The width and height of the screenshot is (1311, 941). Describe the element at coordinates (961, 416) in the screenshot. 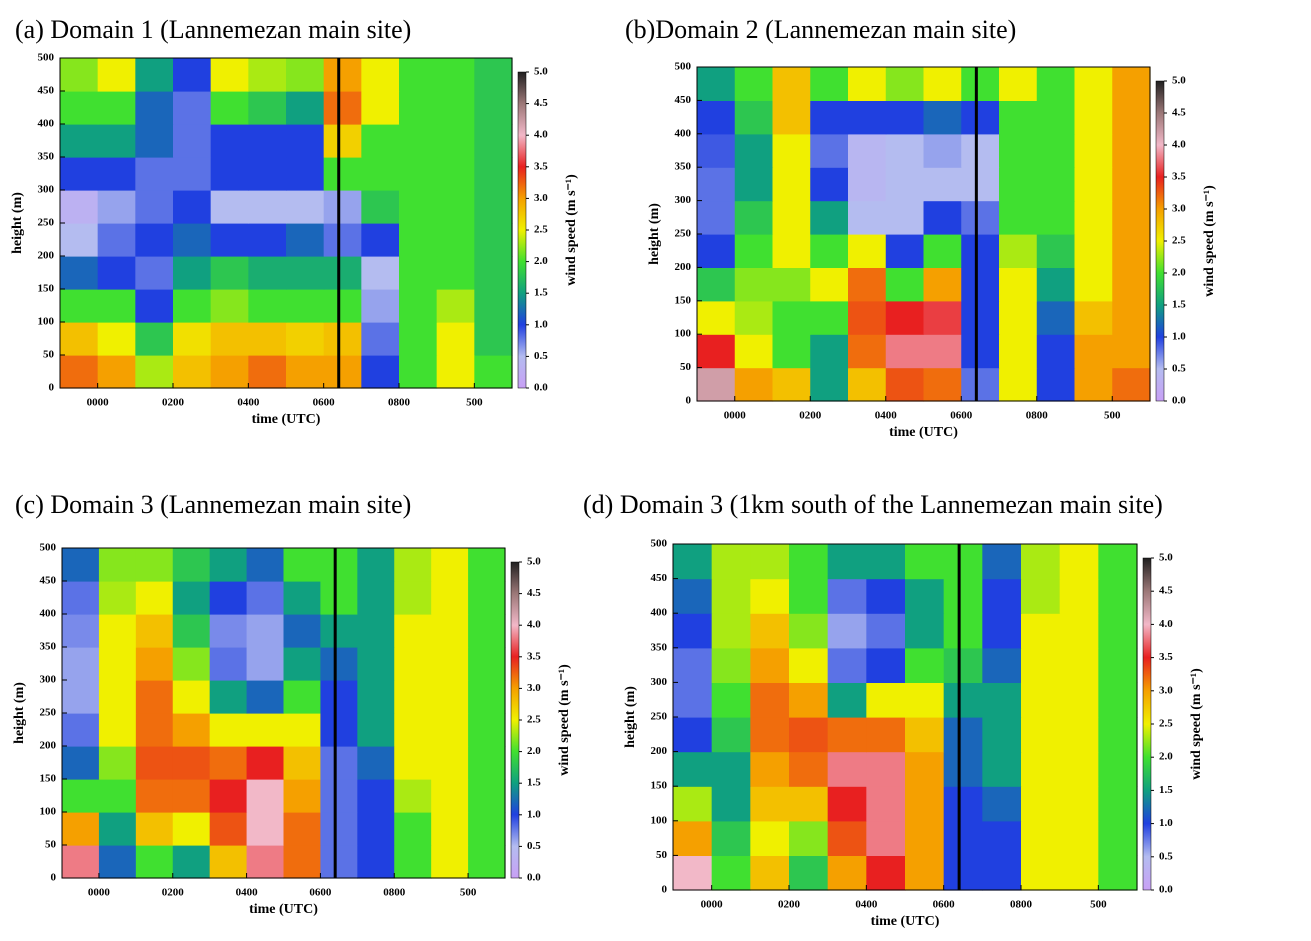

I see `x-tick-label: 0600` at that location.